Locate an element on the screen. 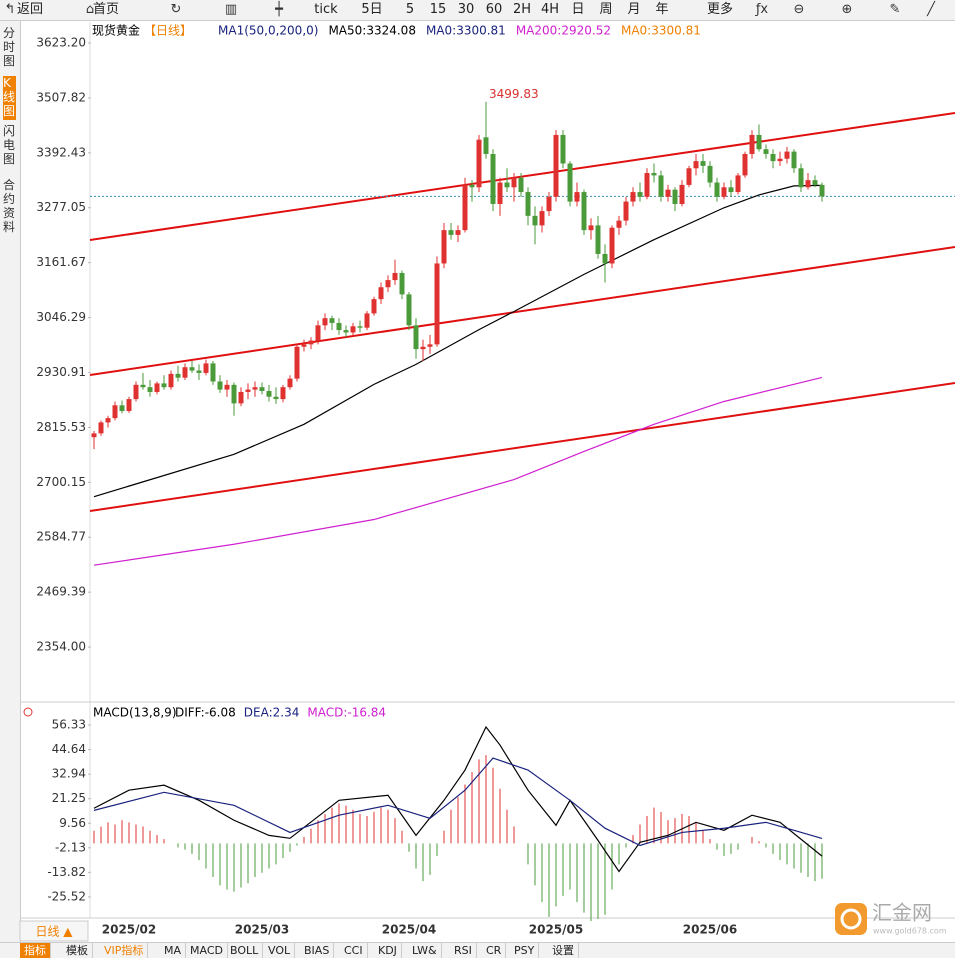  indicator-tab: MACD is located at coordinates (207, 950).